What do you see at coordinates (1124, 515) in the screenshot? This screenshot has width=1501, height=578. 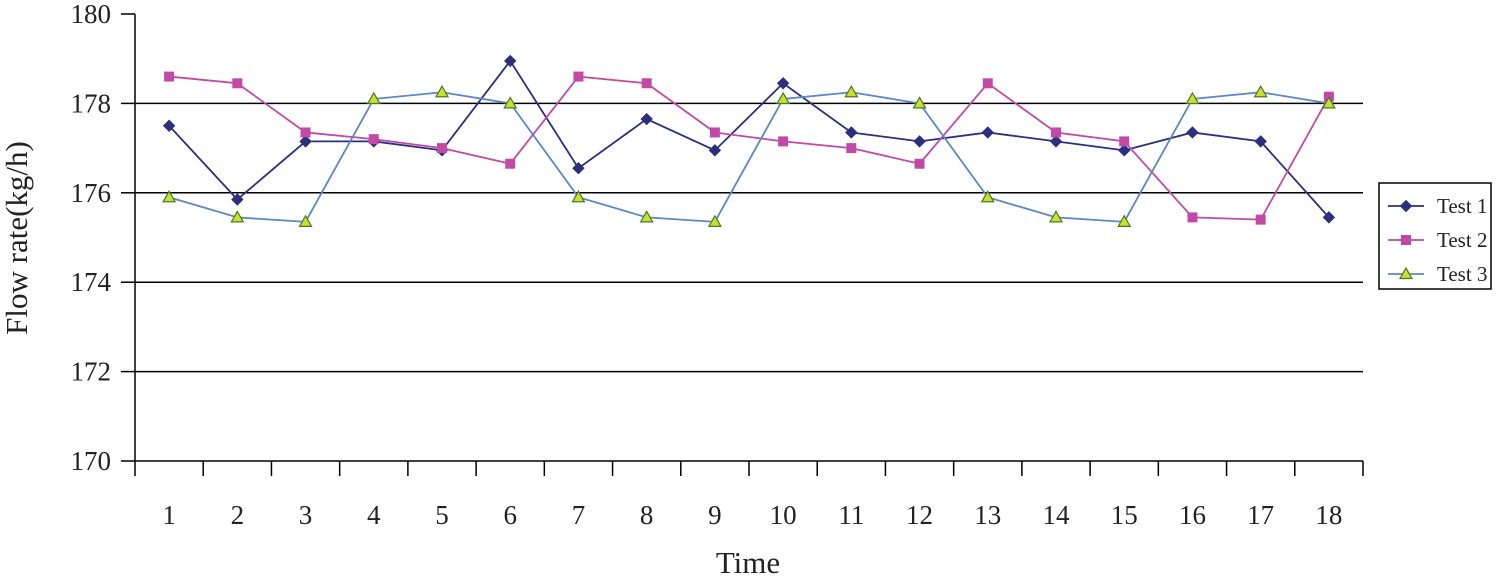 I see `x-tick-label: 15` at bounding box center [1124, 515].